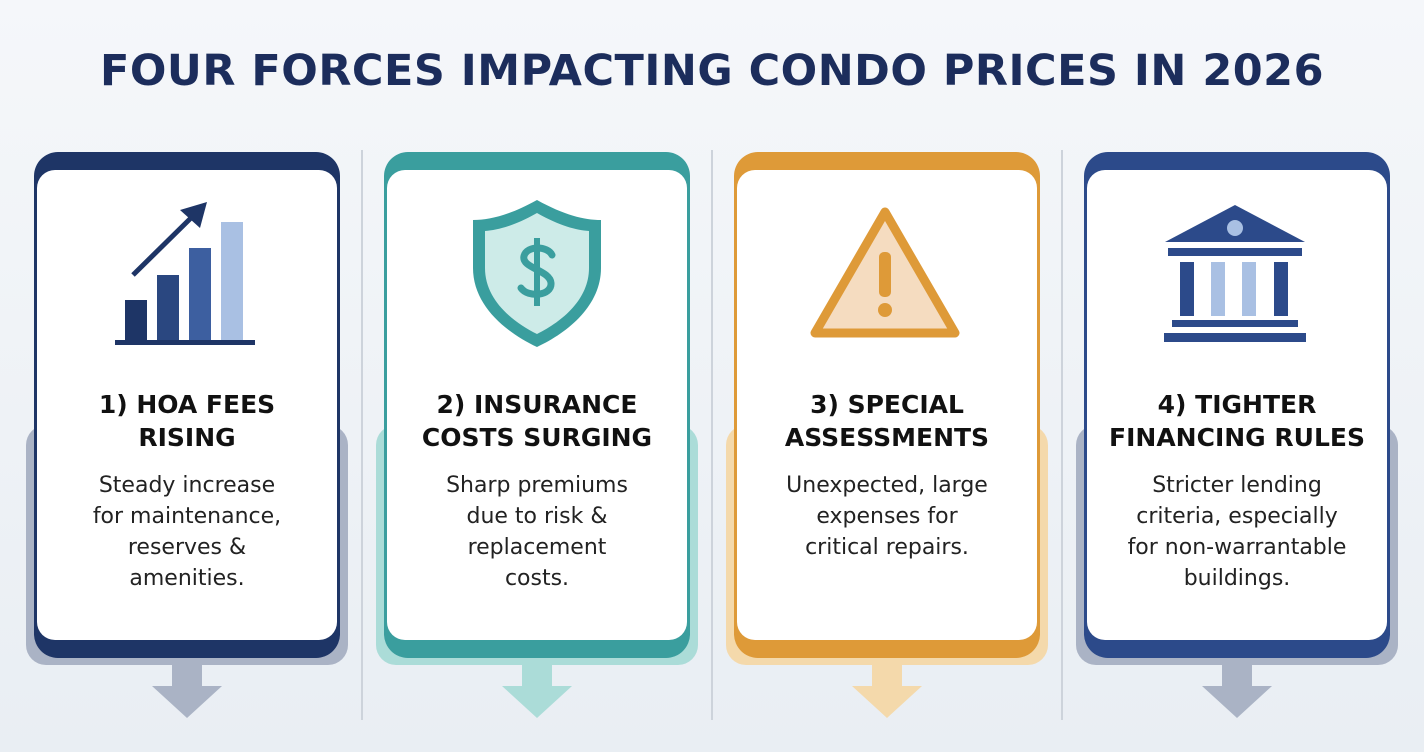 This screenshot has width=1424, height=752. Describe the element at coordinates (537, 547) in the screenshot. I see `card-description-line: replacement` at that location.